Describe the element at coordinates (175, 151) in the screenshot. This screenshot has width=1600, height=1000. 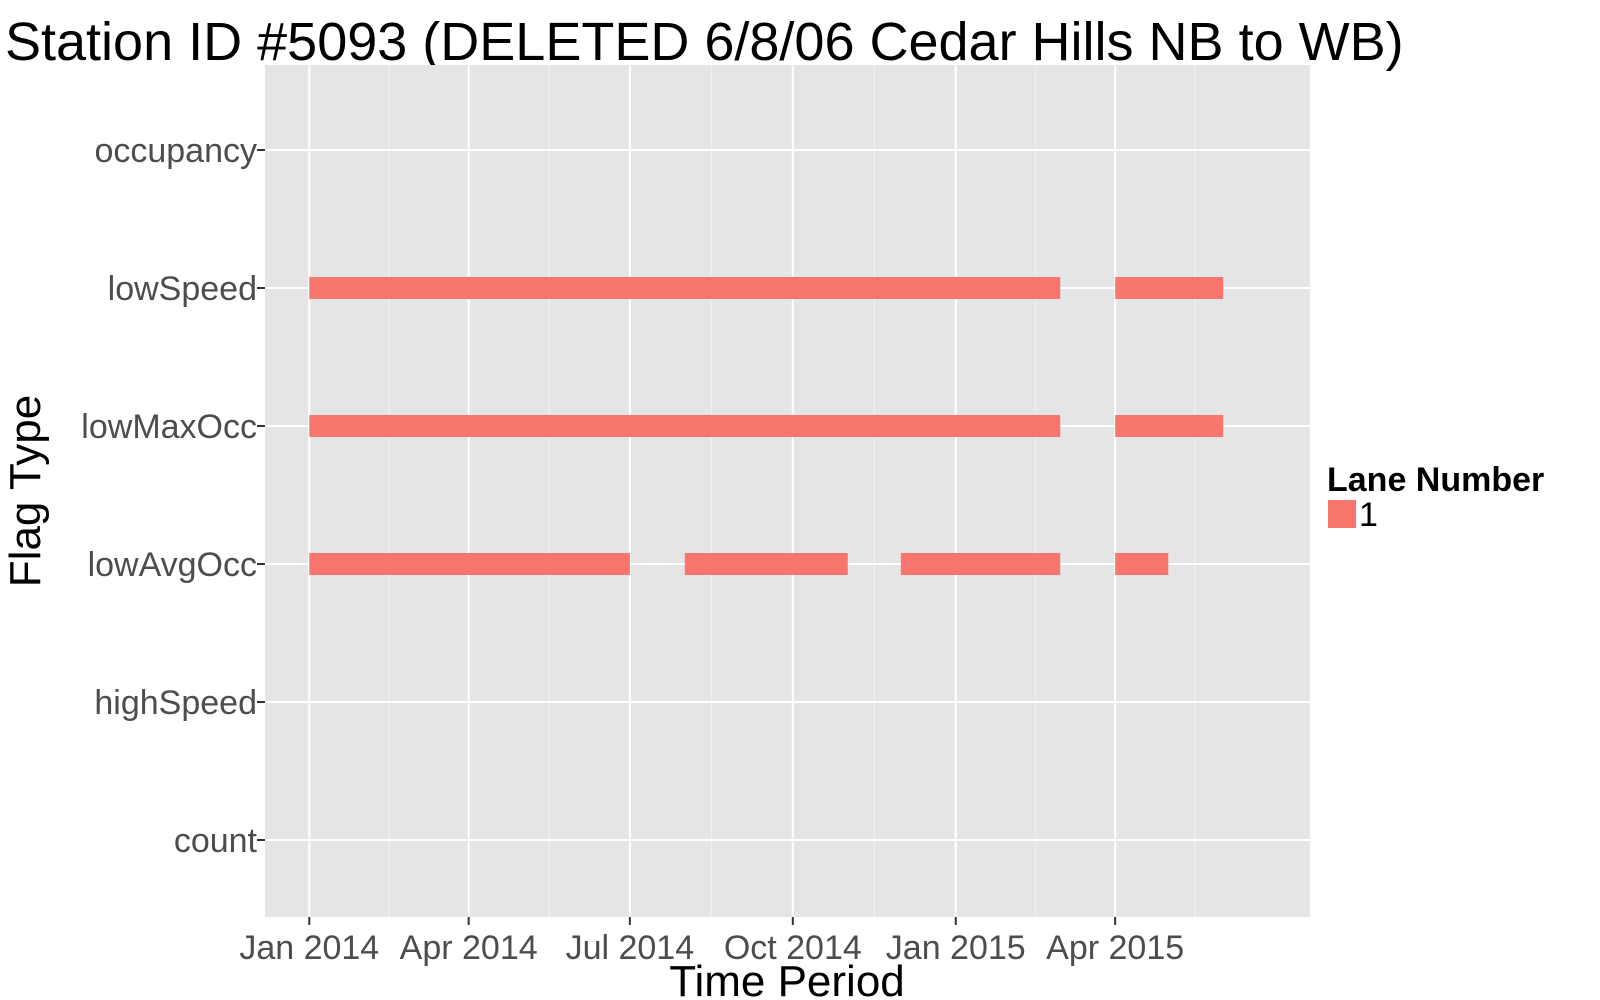
I see `y-tick-label: occupancy` at that location.